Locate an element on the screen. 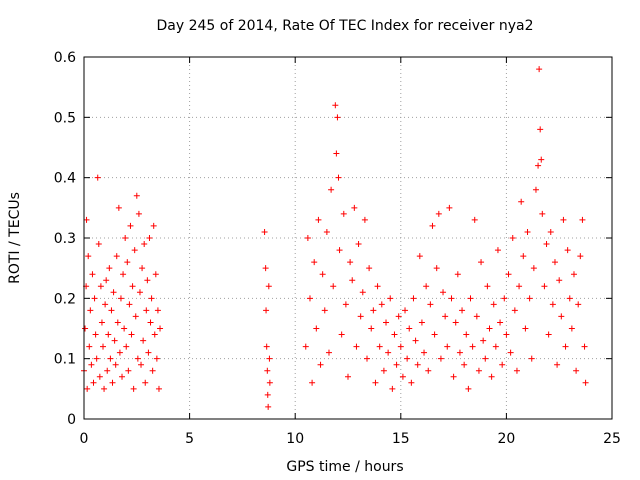 The height and width of the screenshot is (480, 640). y-tick-label: 0.6 is located at coordinates (65, 58).